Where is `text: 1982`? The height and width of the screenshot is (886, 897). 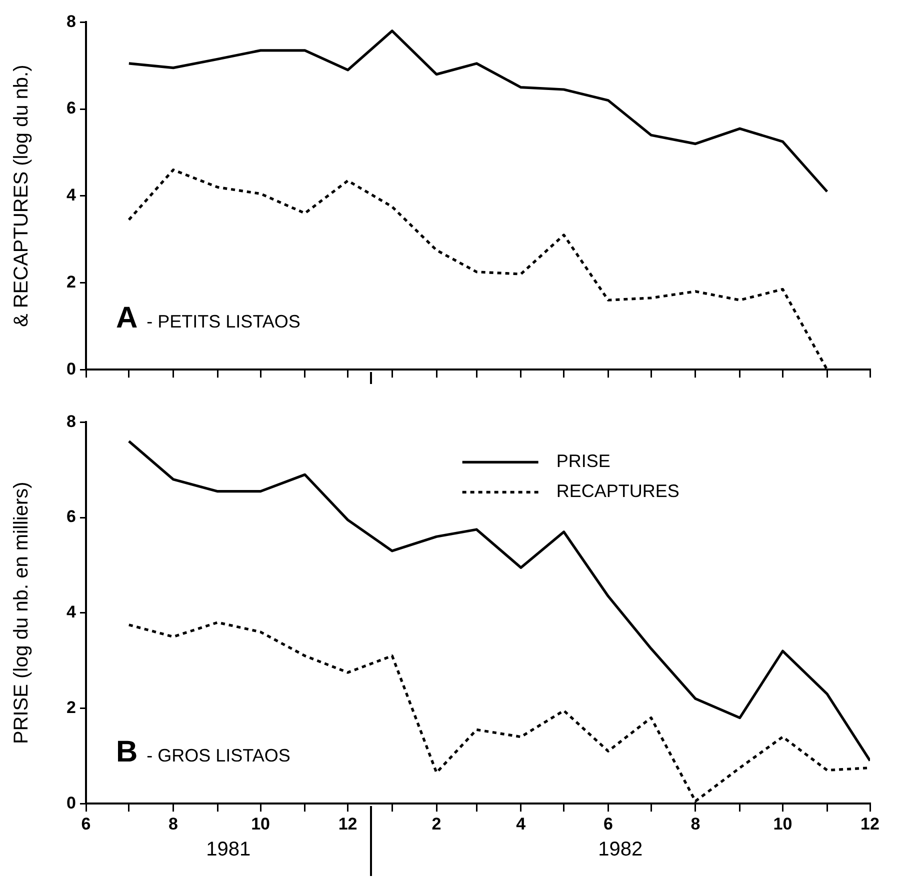
text: 1982 is located at coordinates (620, 849).